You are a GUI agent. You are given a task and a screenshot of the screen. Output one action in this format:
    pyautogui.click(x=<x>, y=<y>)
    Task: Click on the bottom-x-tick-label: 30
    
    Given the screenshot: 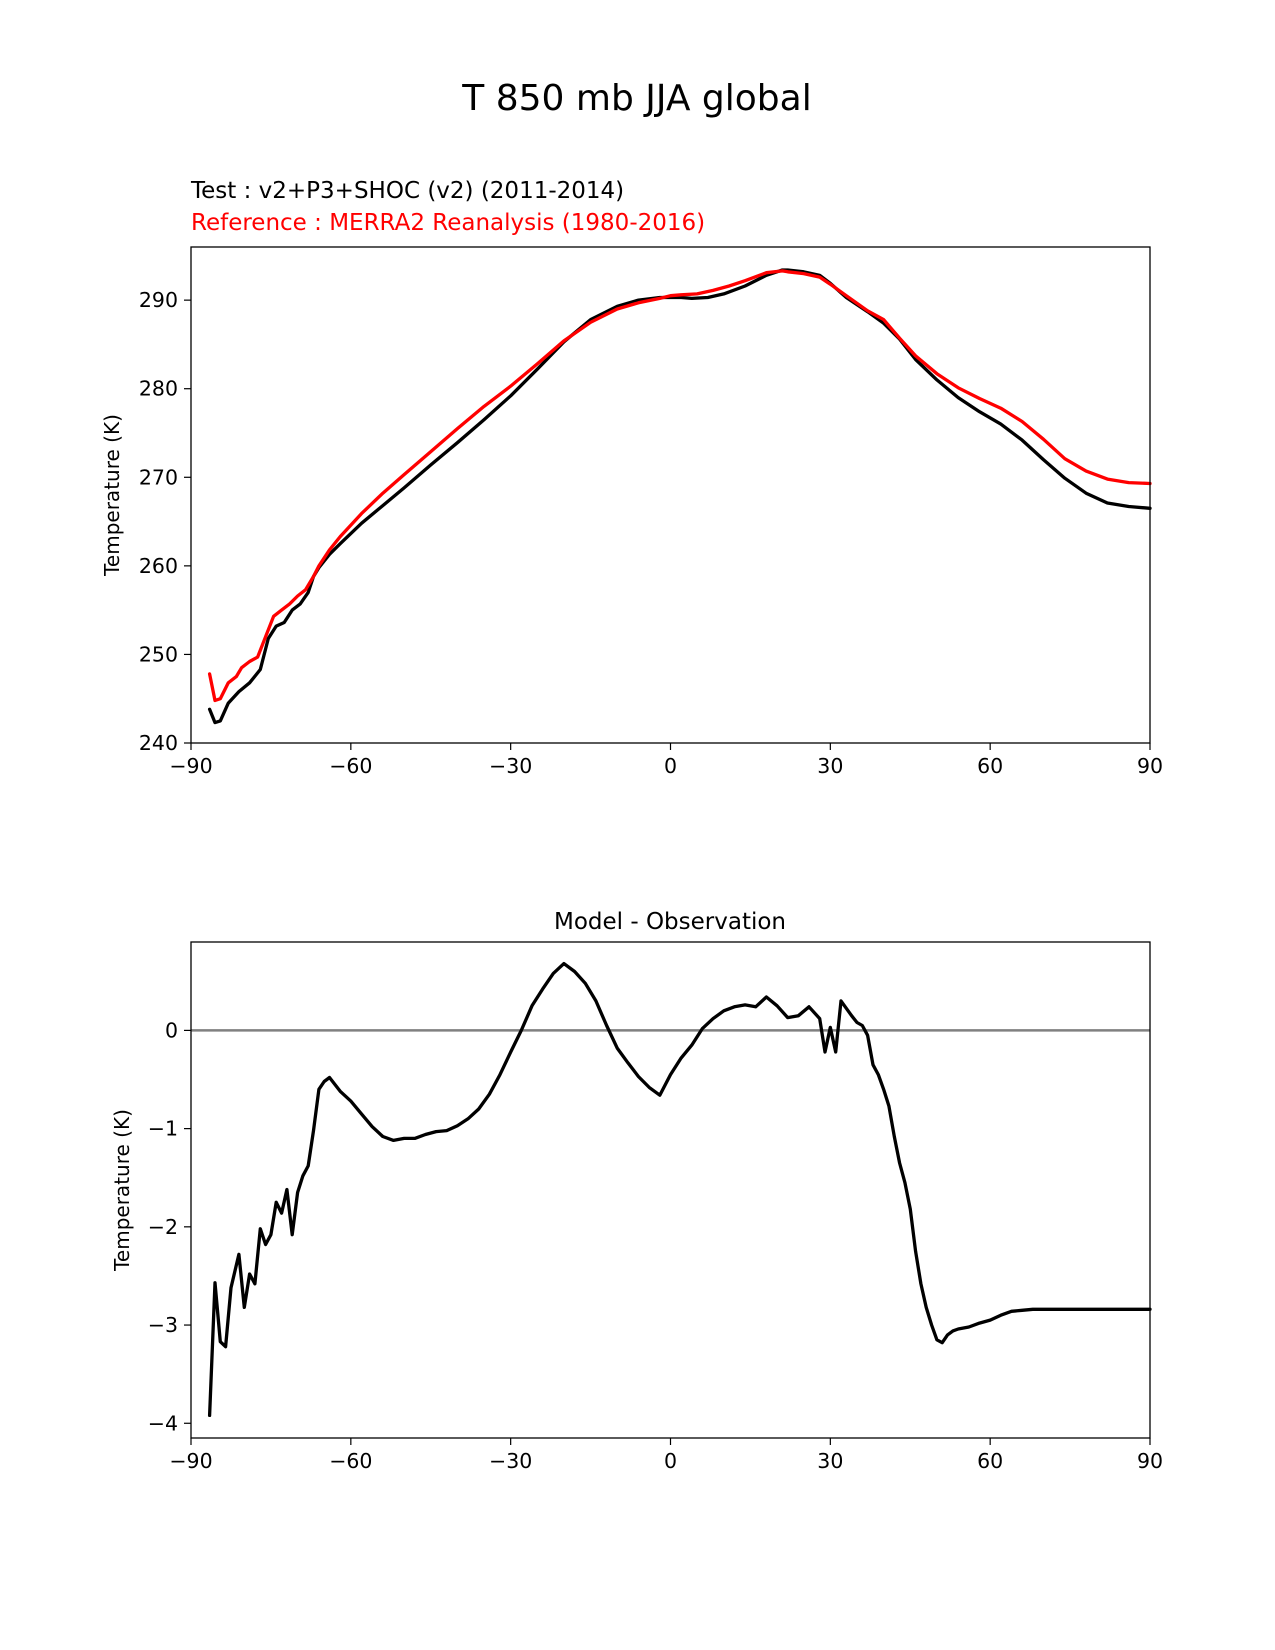 What is the action you would take?
    pyautogui.click(x=830, y=1461)
    